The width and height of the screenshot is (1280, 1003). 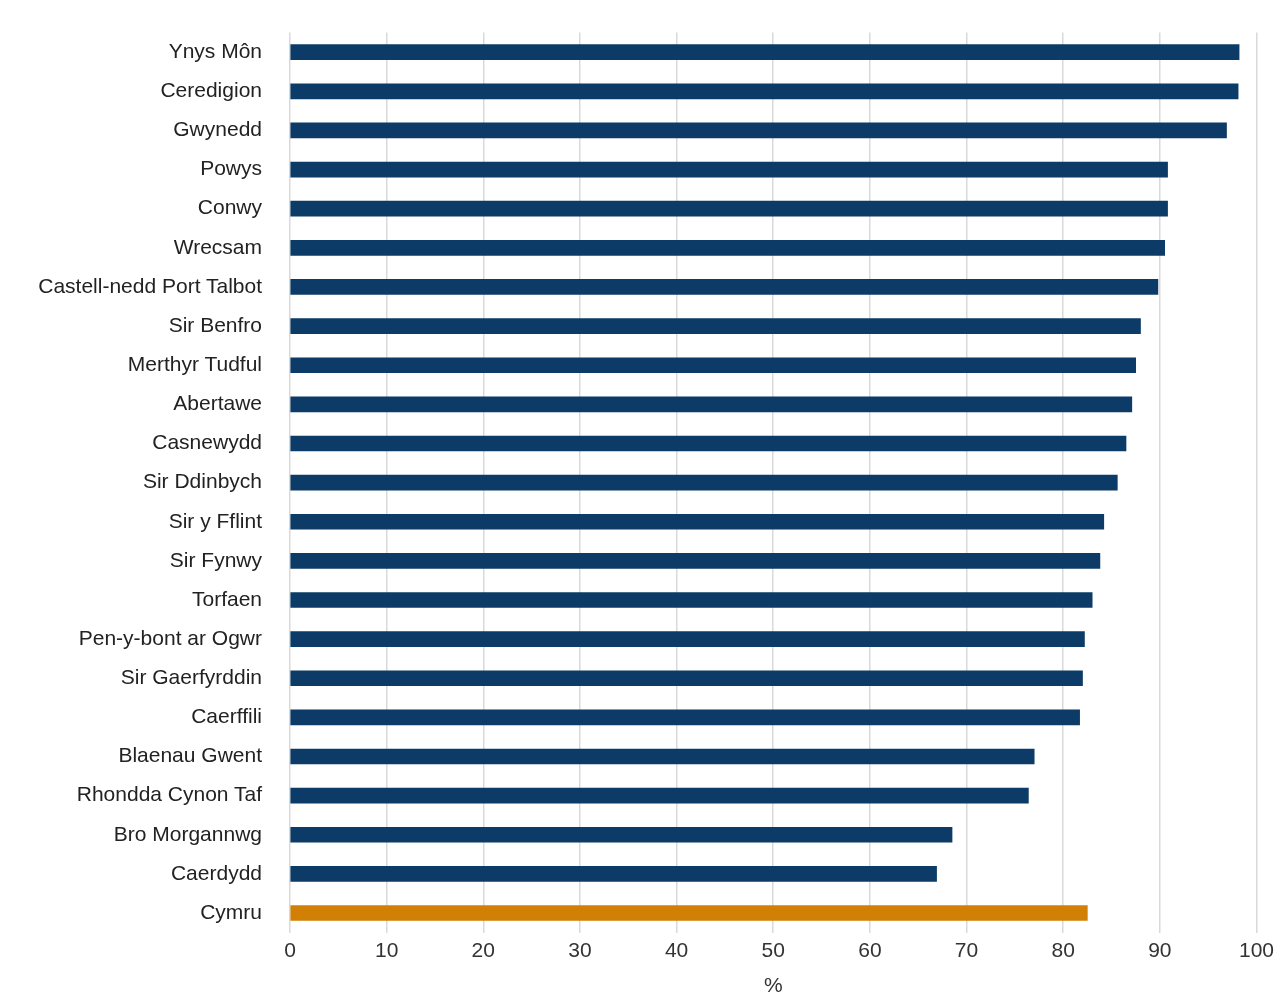 What do you see at coordinates (1063, 949) in the screenshot?
I see `x-tick-label: 80` at bounding box center [1063, 949].